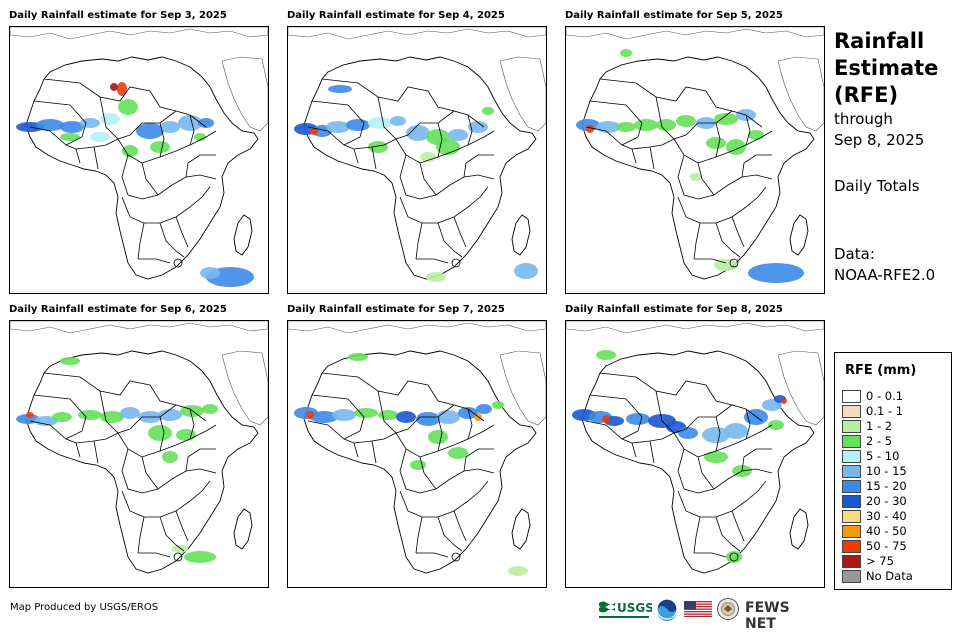 This screenshot has height=632, width=970. Describe the element at coordinates (767, 616) in the screenshot. I see `fewsnet-logo-text: FEWS NET` at that location.